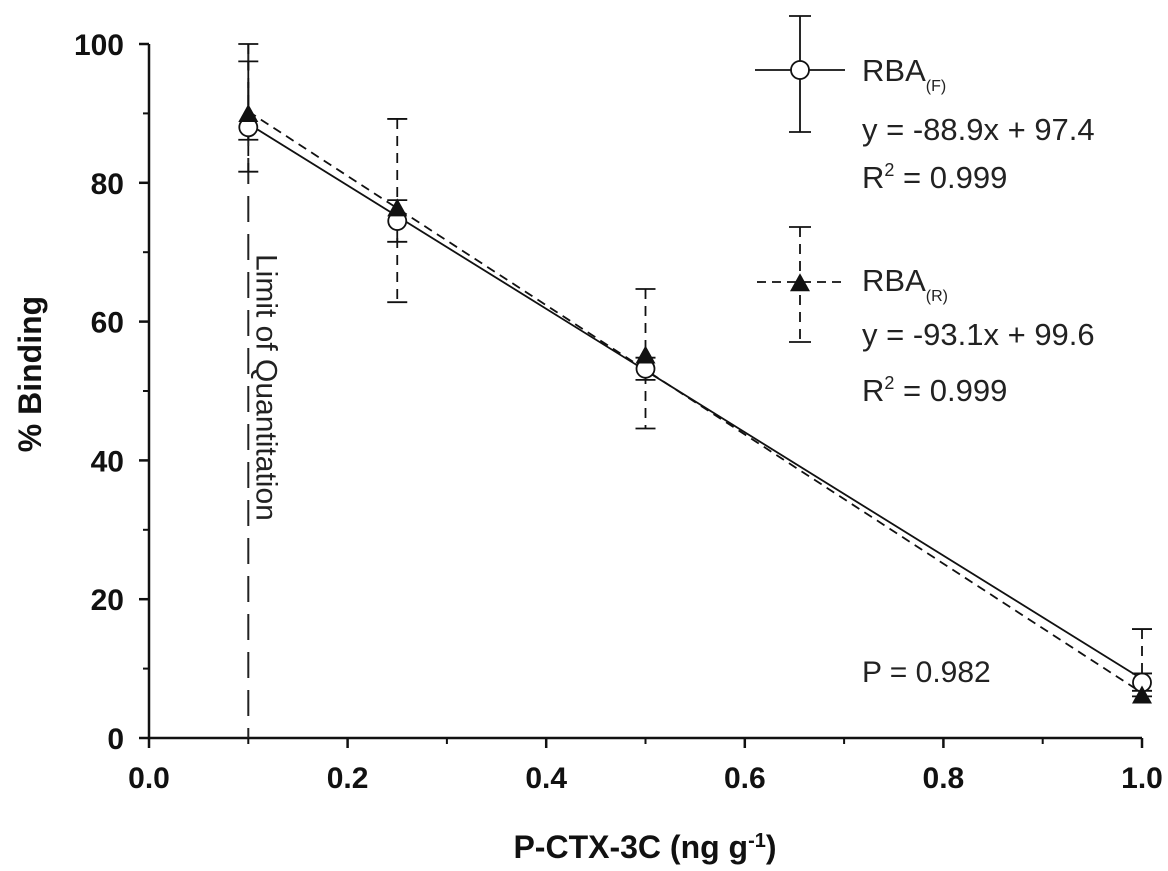 The image size is (1168, 871). What do you see at coordinates (889, 383) in the screenshot?
I see `r2-sup-rba-r: 2` at bounding box center [889, 383].